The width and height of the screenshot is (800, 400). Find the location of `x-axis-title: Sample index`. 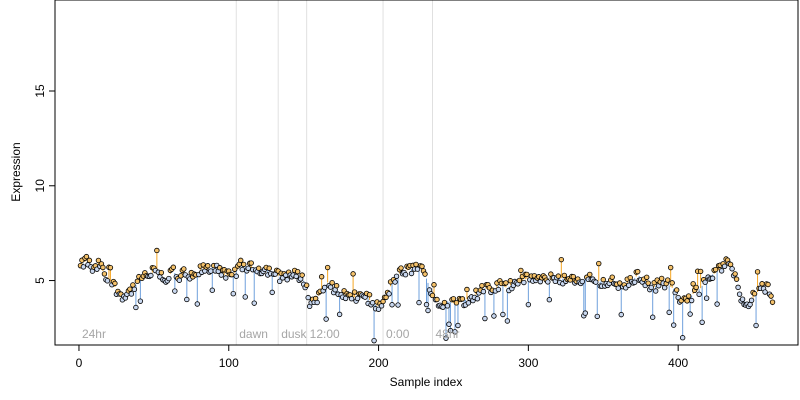

x-axis-title: Sample index is located at coordinates (426, 382).